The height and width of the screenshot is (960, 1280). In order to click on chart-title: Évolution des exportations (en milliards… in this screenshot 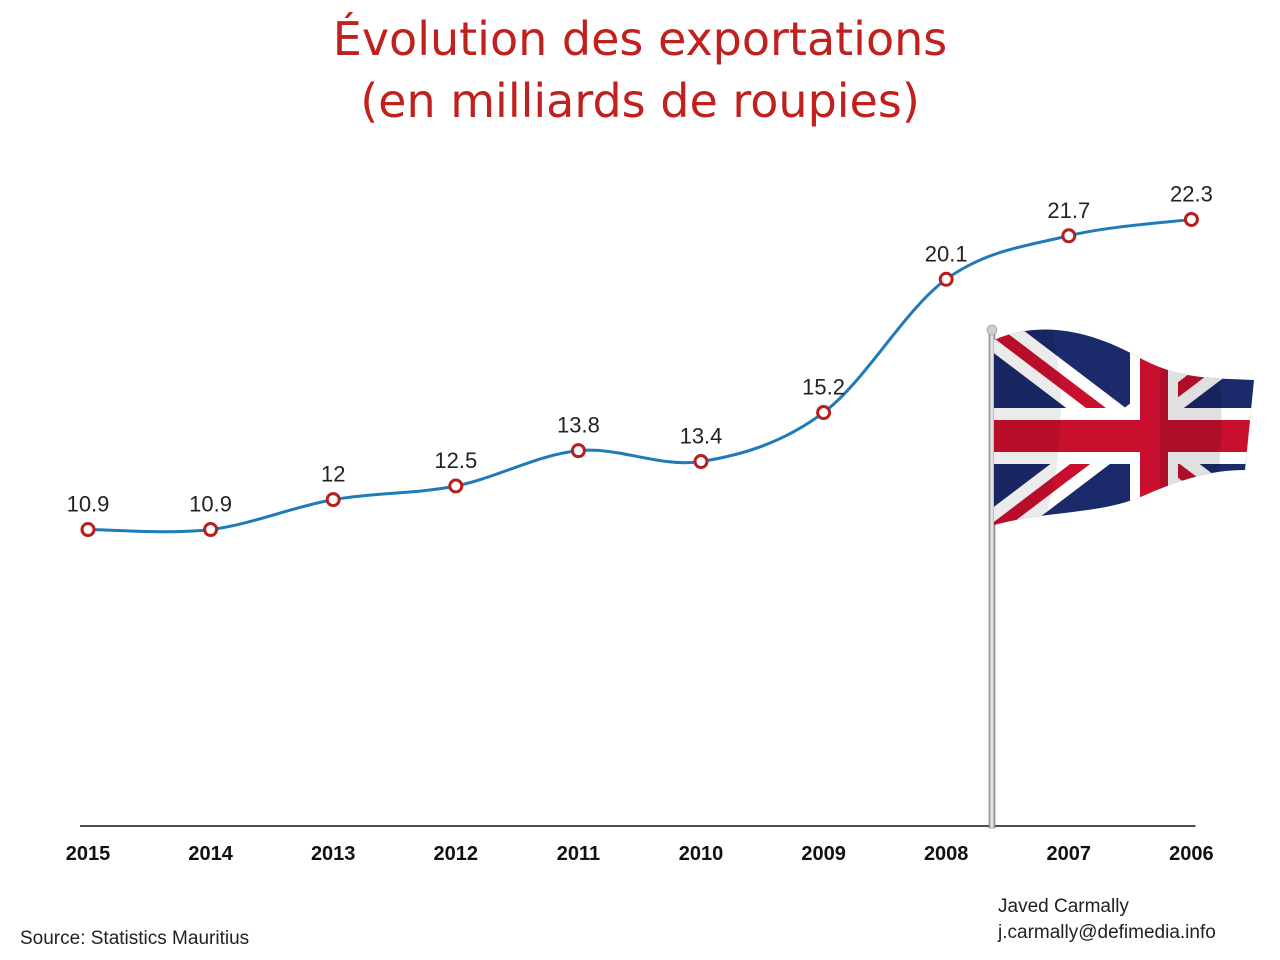, I will do `click(640, 70)`.